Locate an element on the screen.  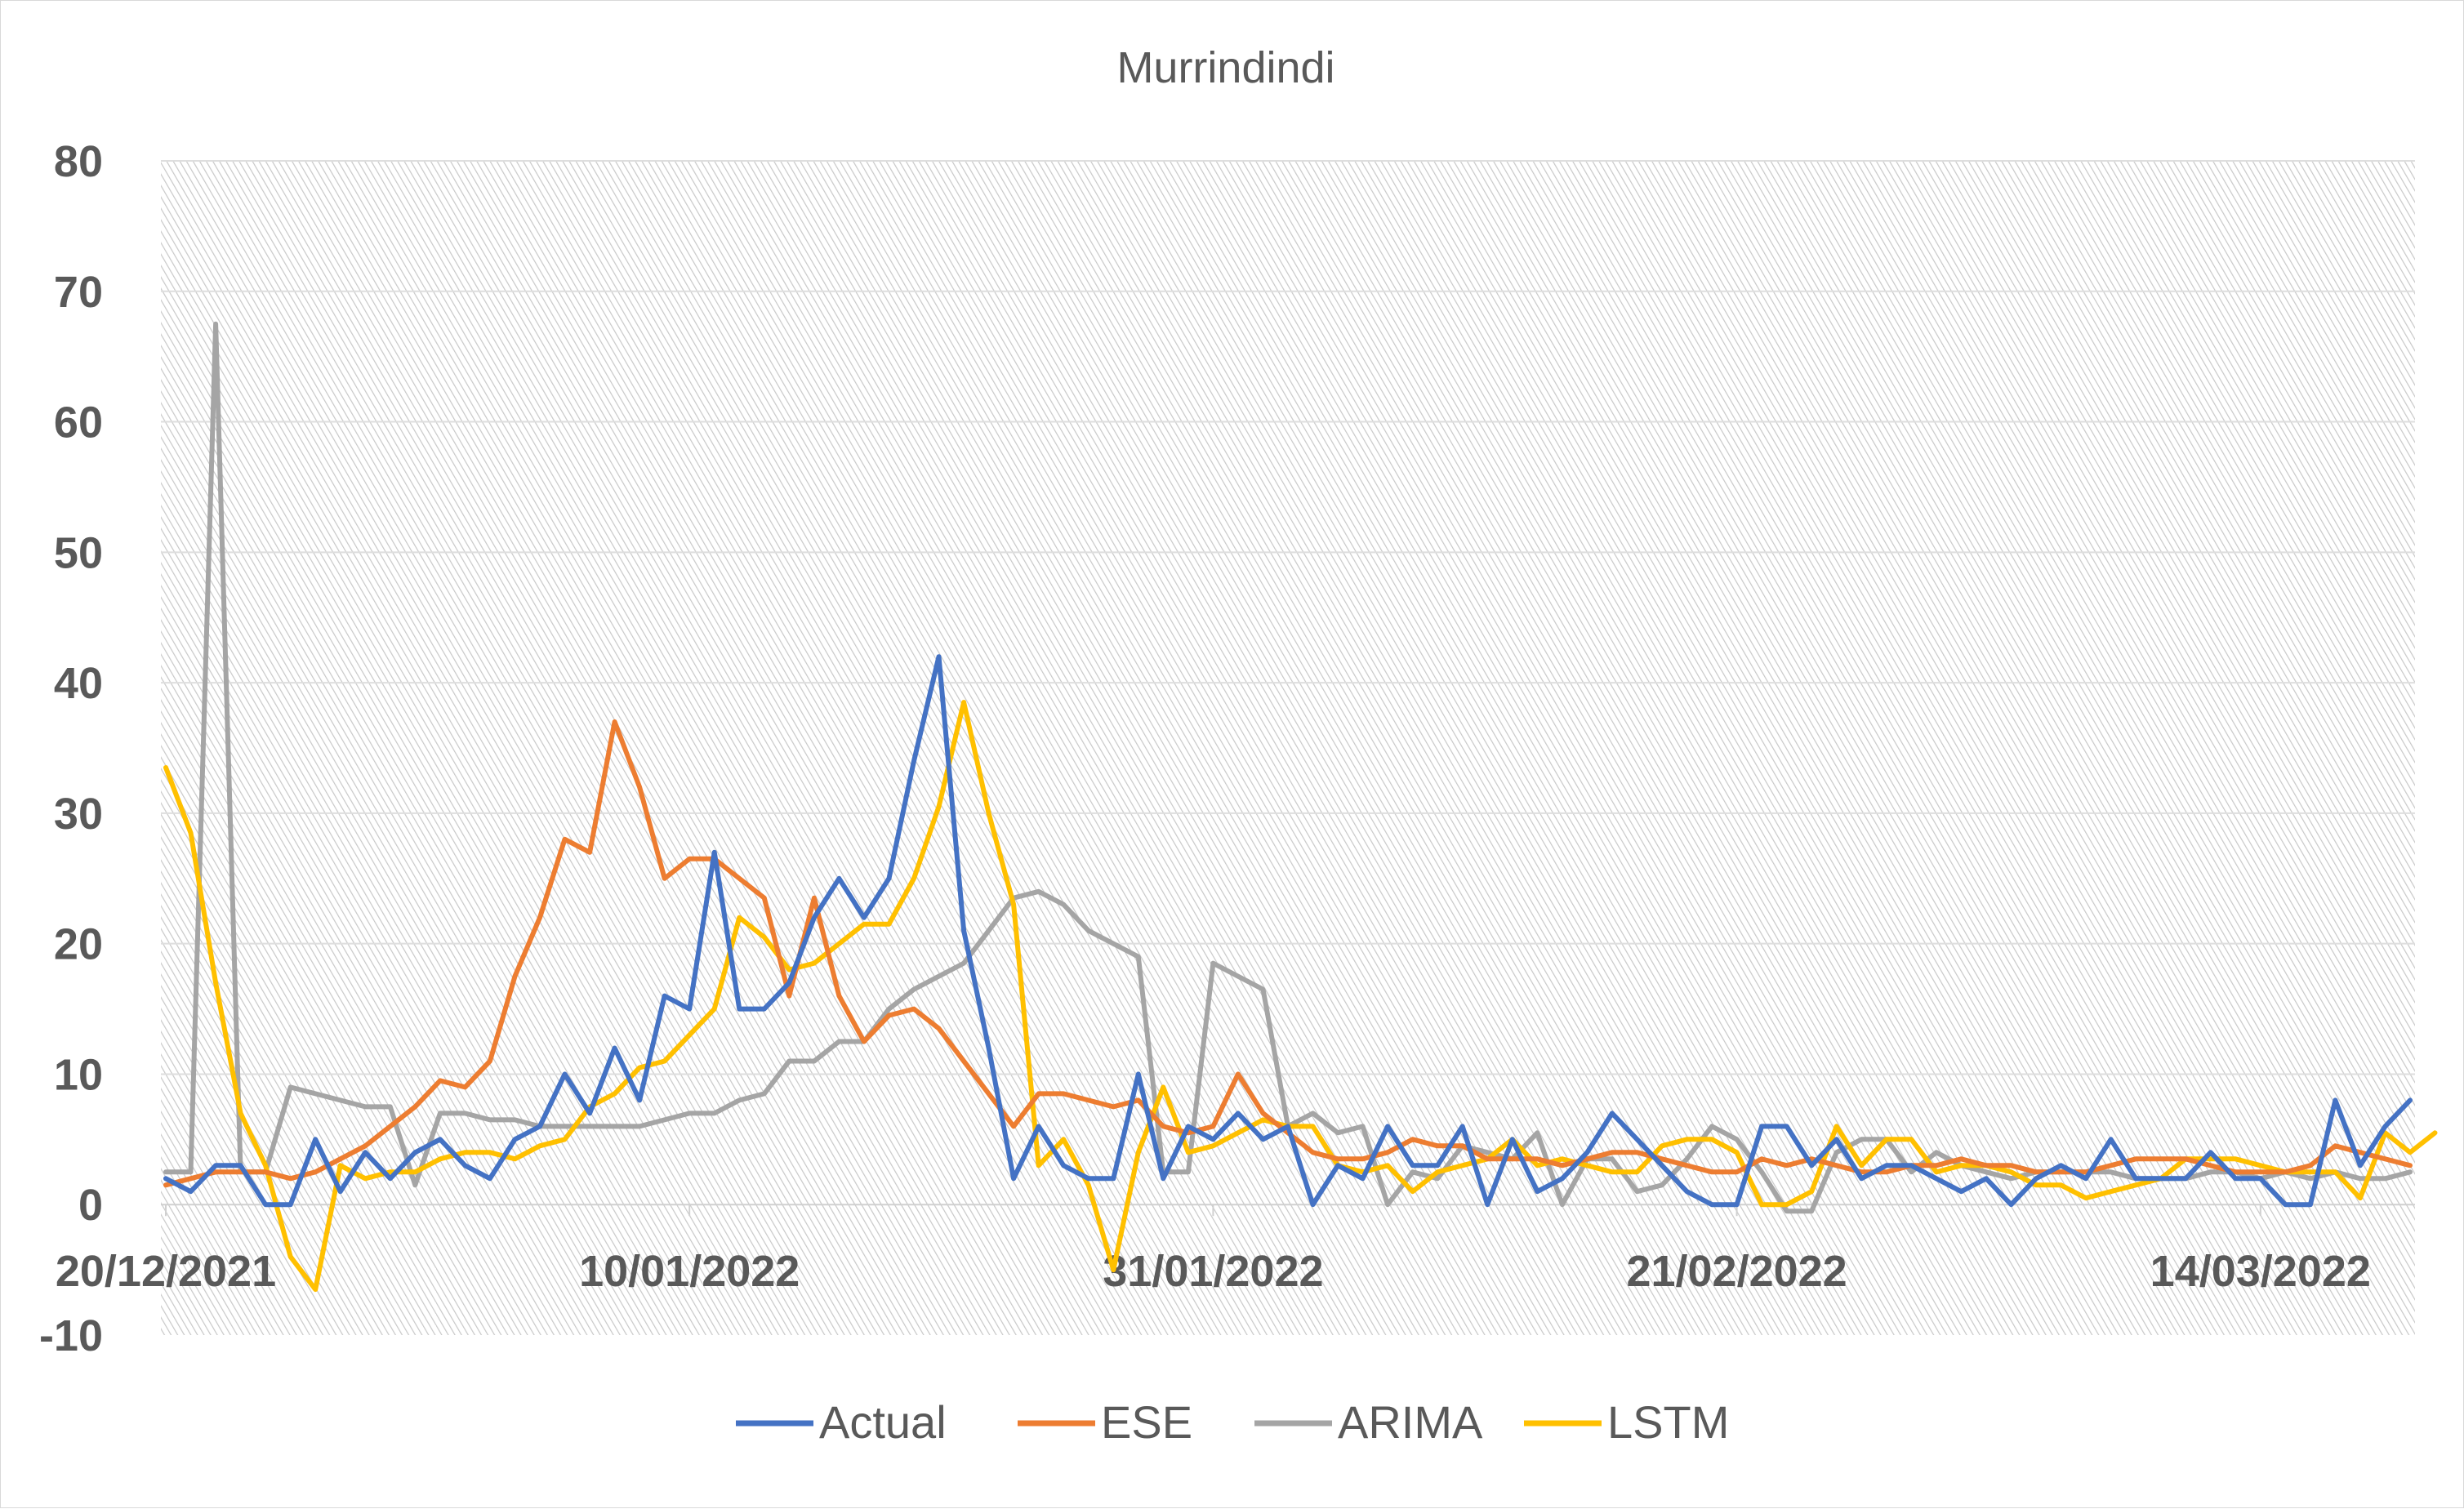
legend-label-lstm: LSTM is located at coordinates (1668, 1422).